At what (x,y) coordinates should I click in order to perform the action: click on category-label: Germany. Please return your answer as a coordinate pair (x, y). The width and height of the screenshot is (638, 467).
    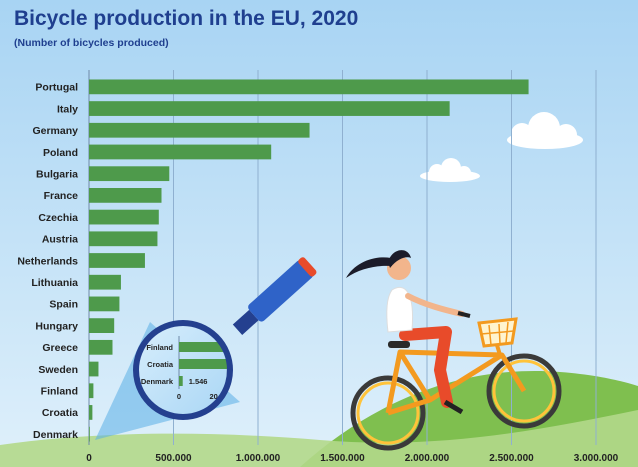
    Looking at the image, I should click on (55, 131).